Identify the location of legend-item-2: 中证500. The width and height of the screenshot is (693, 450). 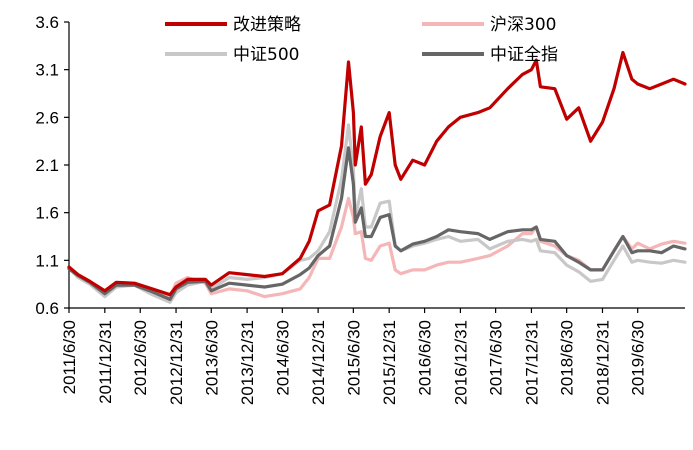
(232, 55).